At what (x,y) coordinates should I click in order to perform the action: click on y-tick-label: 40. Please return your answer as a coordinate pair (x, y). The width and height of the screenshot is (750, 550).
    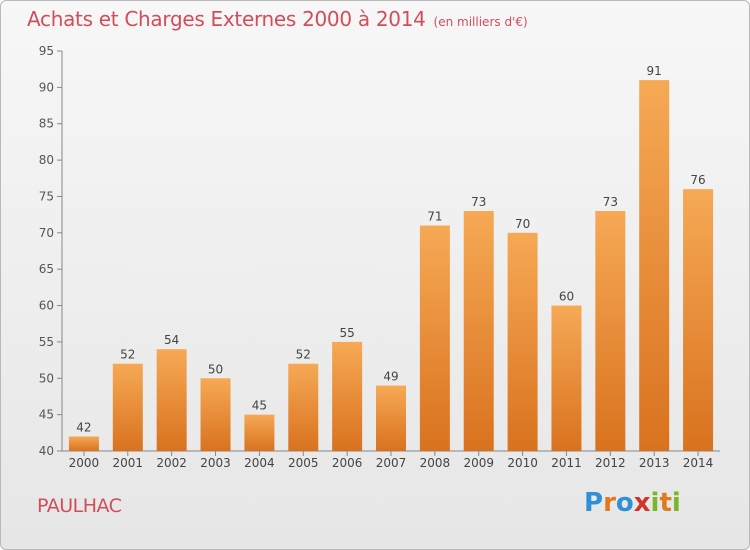
    Looking at the image, I should click on (46, 451).